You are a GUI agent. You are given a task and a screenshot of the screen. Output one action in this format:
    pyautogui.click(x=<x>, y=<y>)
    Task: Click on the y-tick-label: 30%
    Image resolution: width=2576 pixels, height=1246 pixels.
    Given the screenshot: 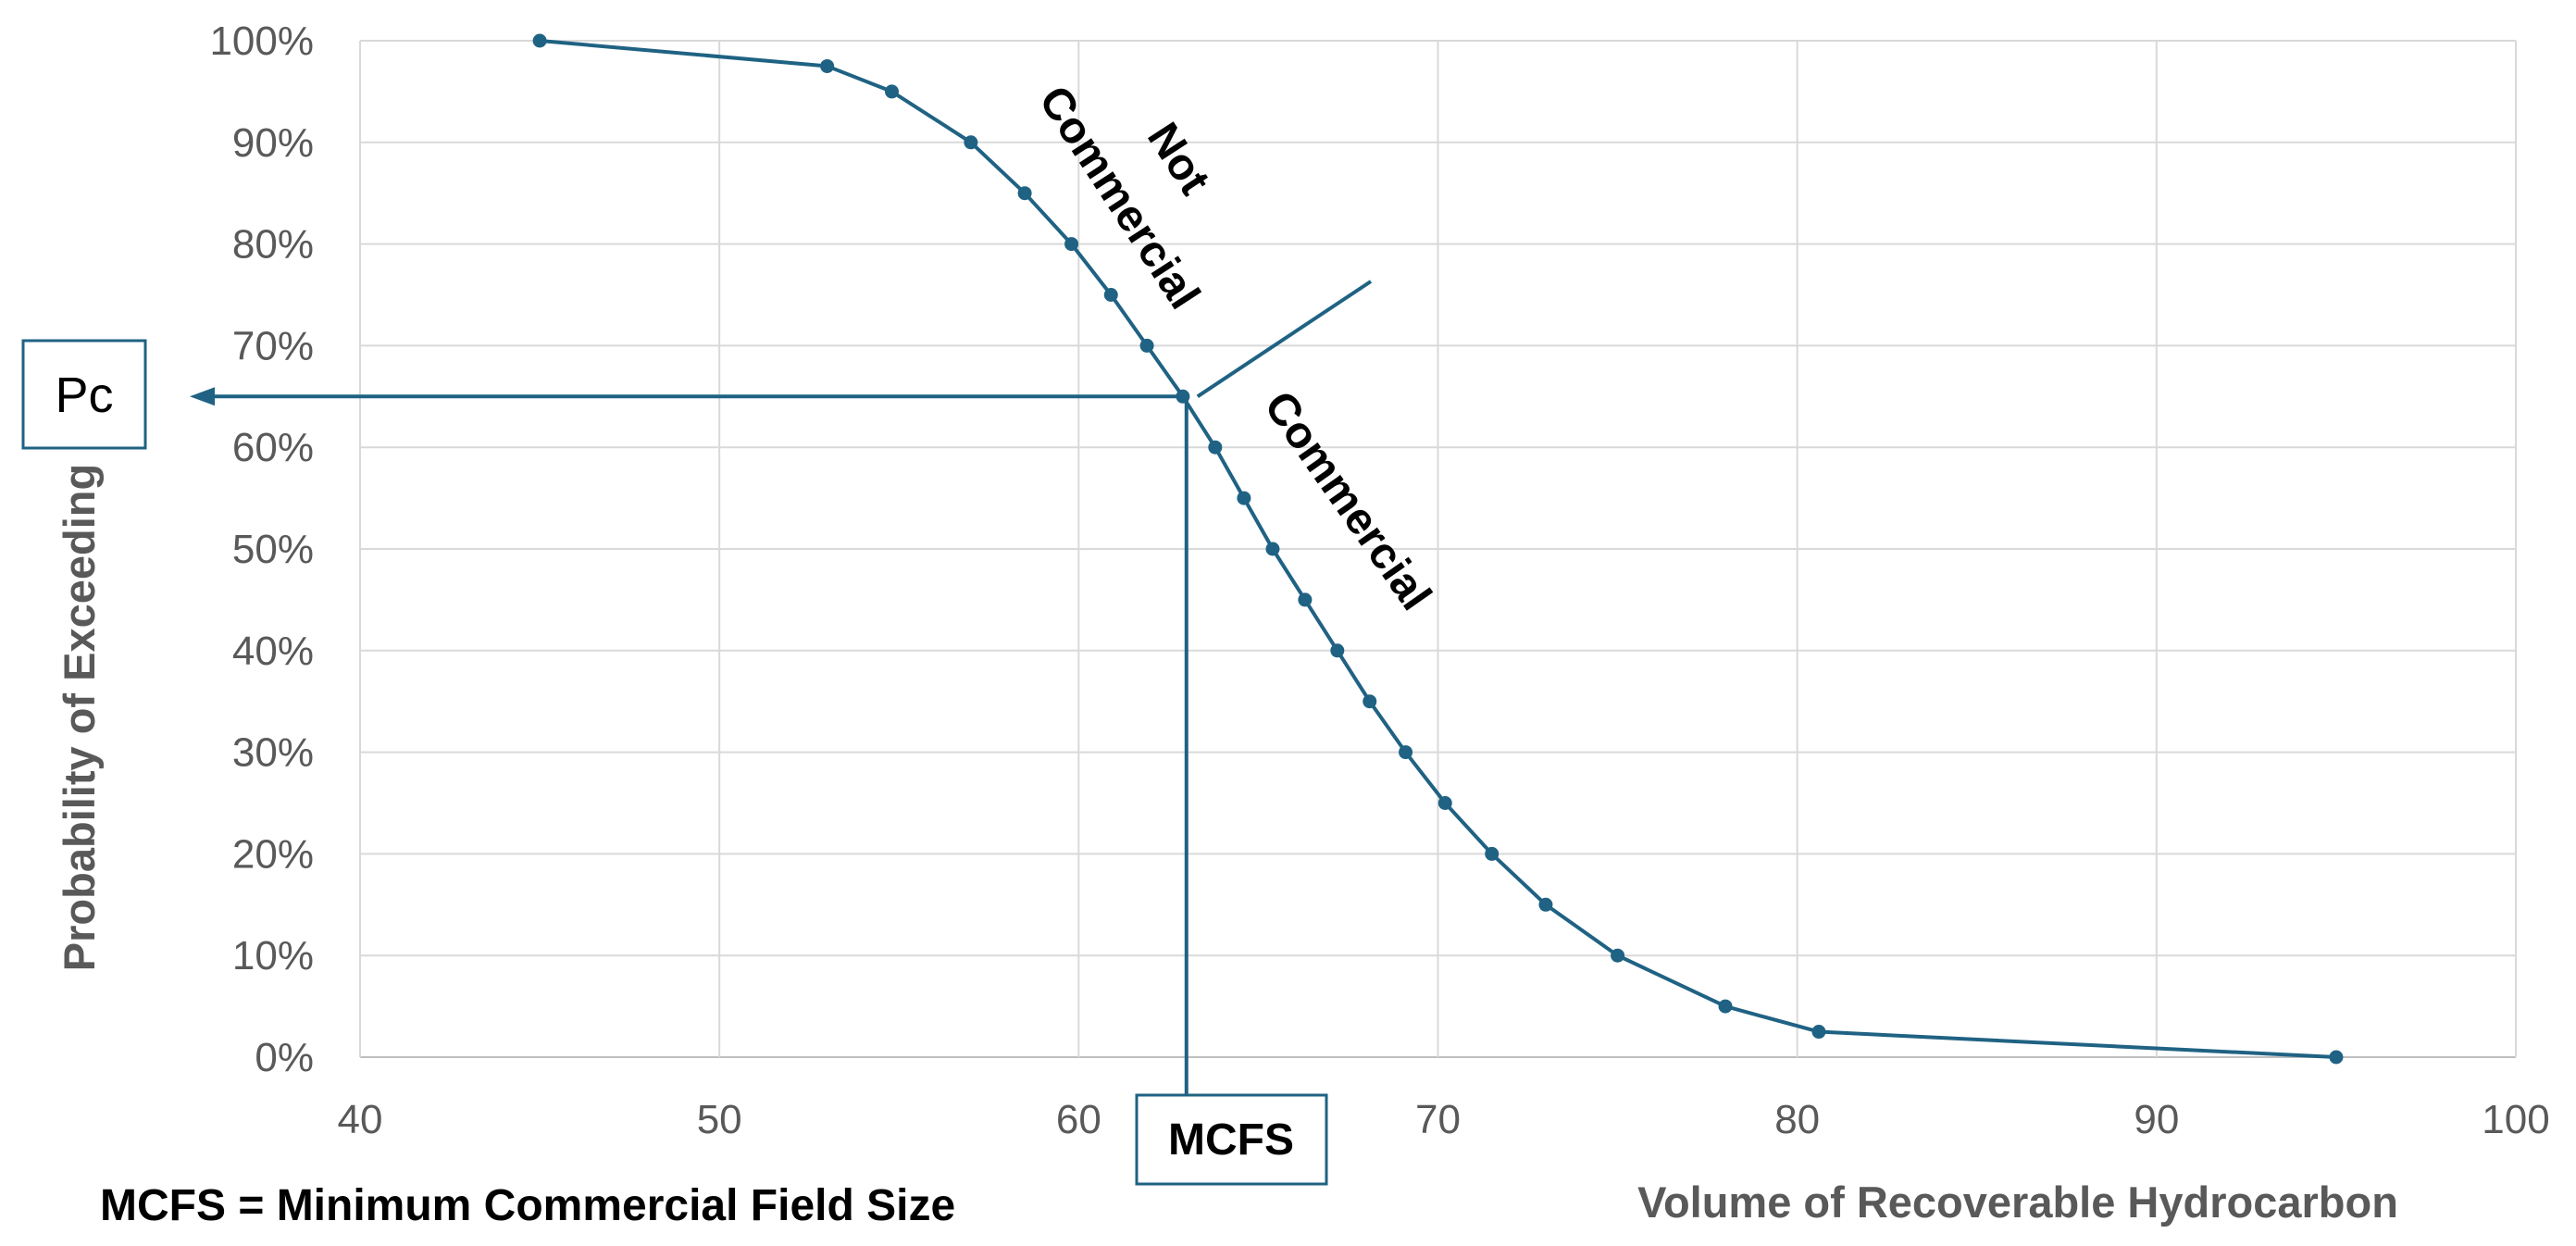 What is the action you would take?
    pyautogui.click(x=273, y=753)
    